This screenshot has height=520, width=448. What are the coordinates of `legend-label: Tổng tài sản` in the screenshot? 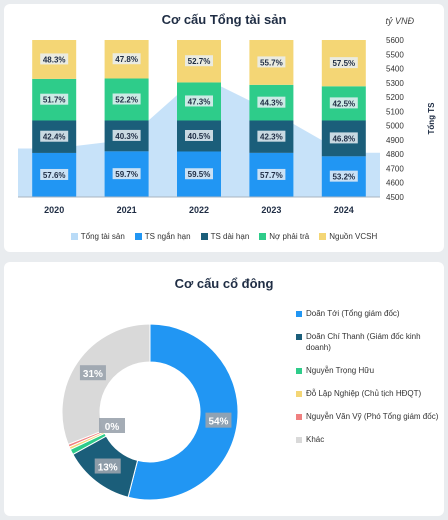 It's located at (102, 236).